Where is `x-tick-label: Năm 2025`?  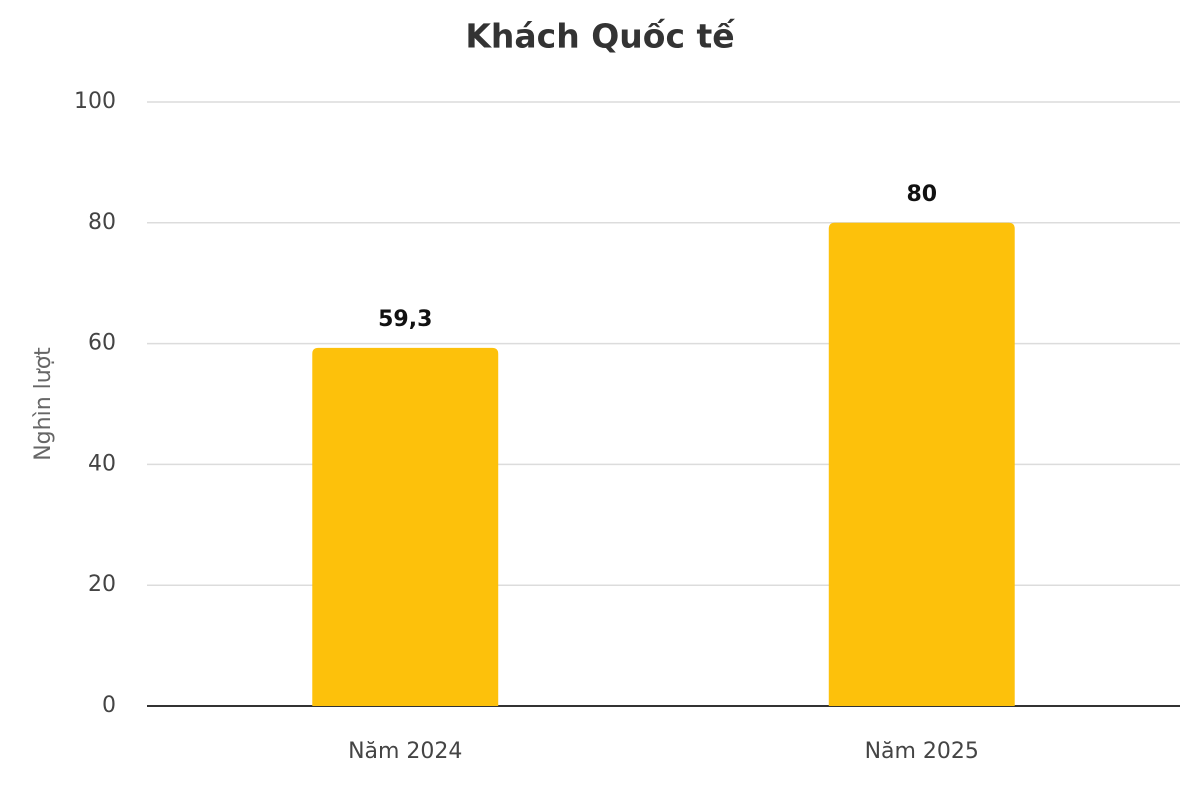
x-tick-label: Năm 2025 is located at coordinates (922, 751).